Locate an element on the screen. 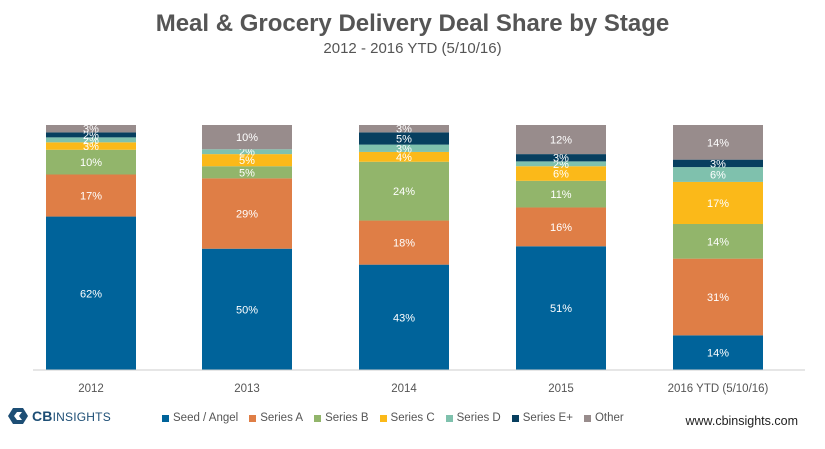 The height and width of the screenshot is (449, 825). bar-2015-seed-angel is located at coordinates (561, 308).